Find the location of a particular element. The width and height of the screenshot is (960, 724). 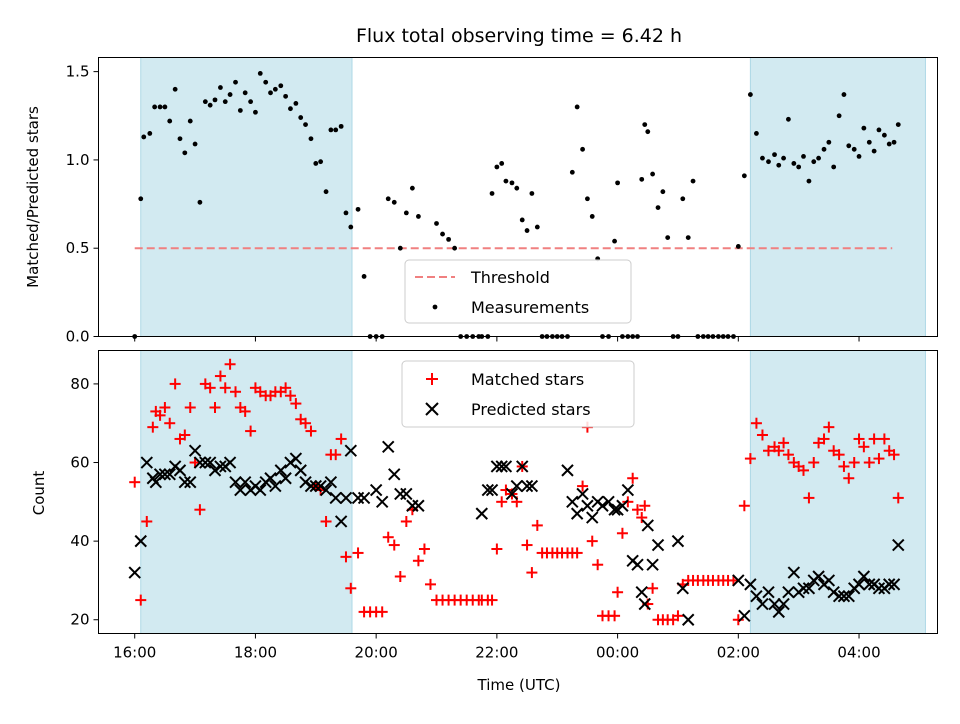

x-tick-label: 20:00 is located at coordinates (376, 653).